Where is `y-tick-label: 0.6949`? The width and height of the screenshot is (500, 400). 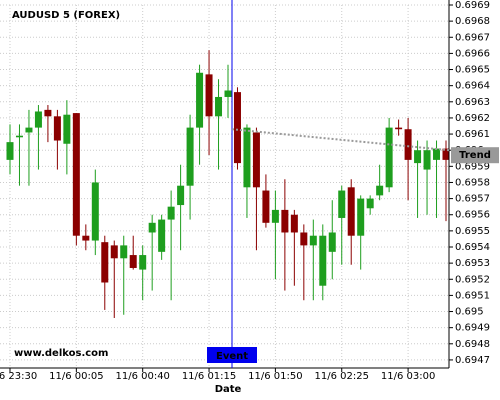 y-tick-label: 0.6949 is located at coordinates (472, 328).